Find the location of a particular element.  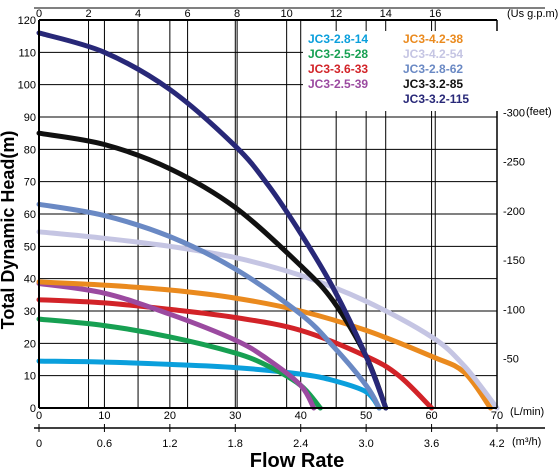

y-tick-label: 110 is located at coordinates (27, 53).